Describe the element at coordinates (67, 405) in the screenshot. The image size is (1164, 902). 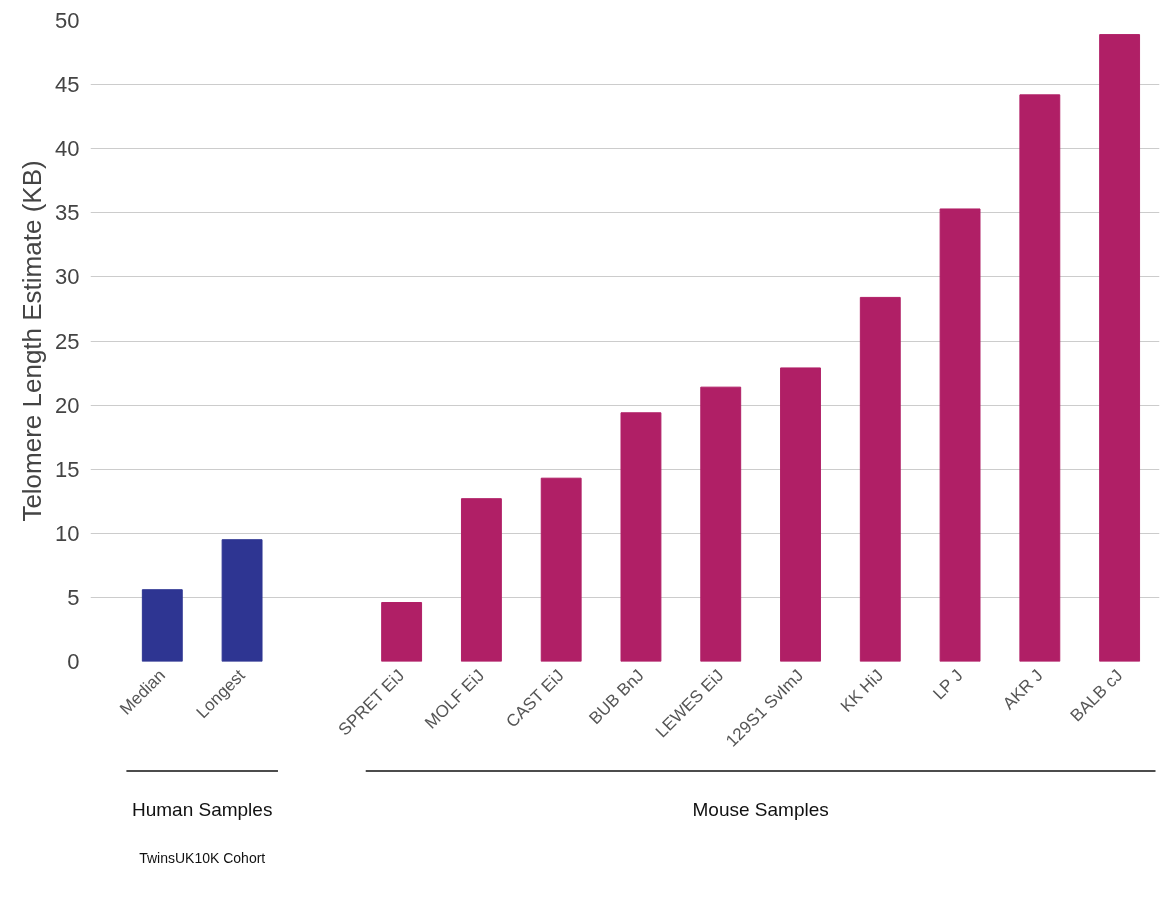
I see `y-tick-label: 20` at that location.